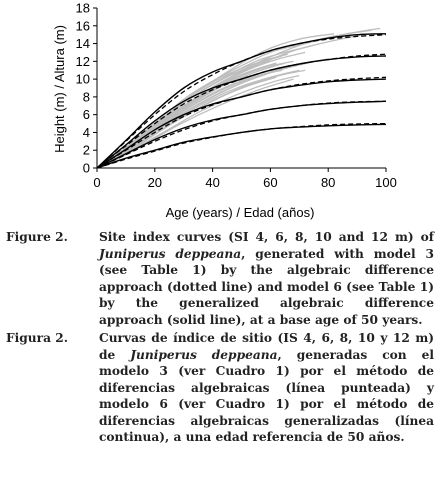 This screenshot has width=437, height=502. I want to click on si-6-solid-curve, so click(241, 134).